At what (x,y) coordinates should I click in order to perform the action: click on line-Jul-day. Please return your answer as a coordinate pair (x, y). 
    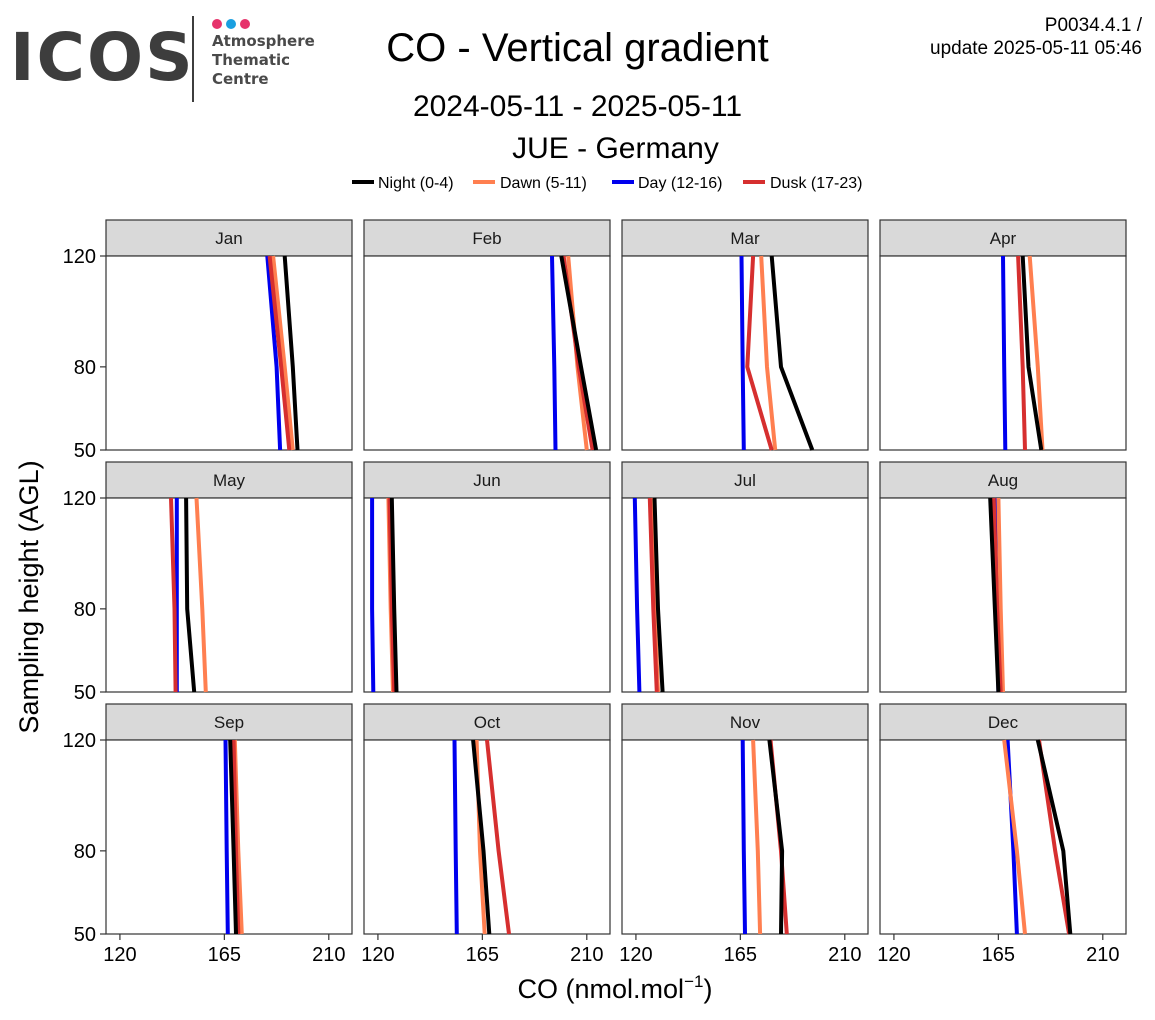
    Looking at the image, I should click on (637, 595).